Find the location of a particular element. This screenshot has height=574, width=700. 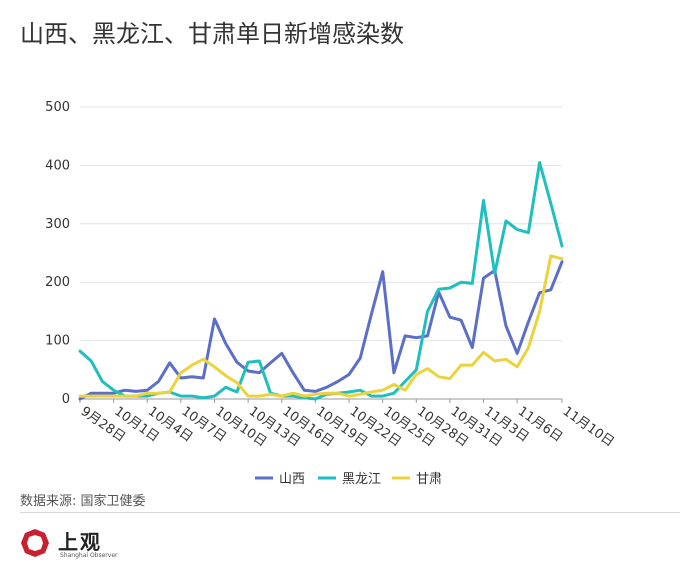

logo-icon is located at coordinates (35, 543).